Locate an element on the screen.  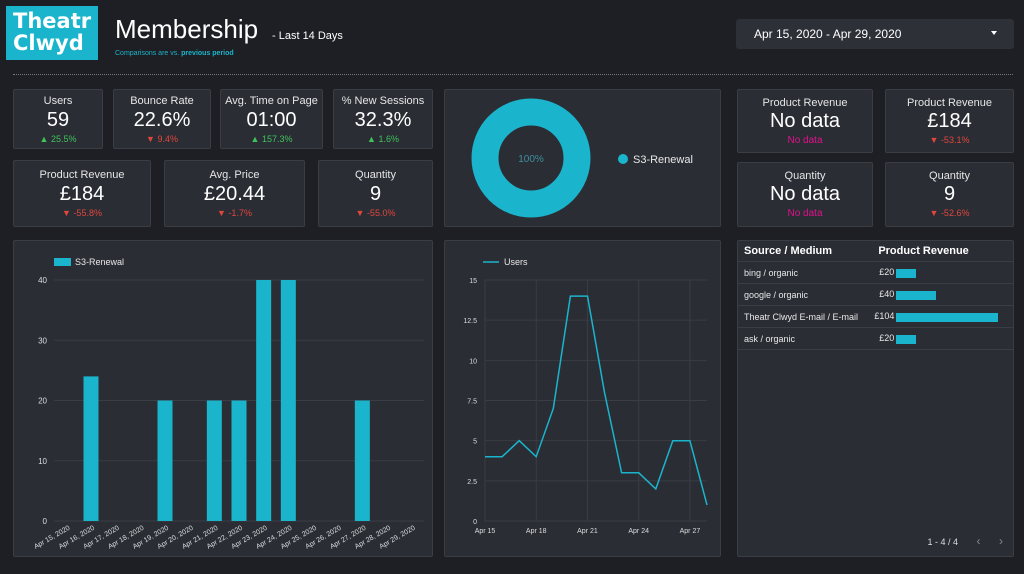
y-tick-label: 15 is located at coordinates (473, 281).